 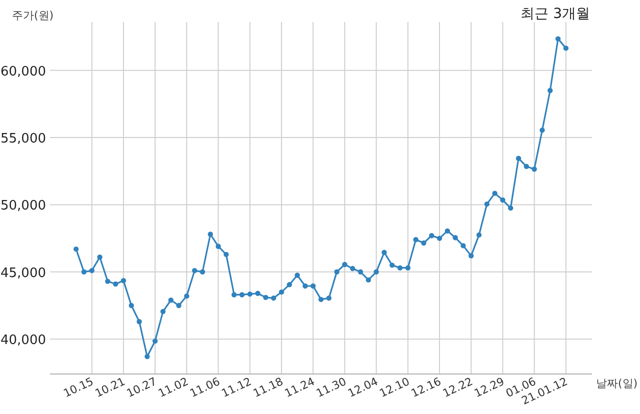 I want to click on y-tick-label: 40,000, so click(x=23, y=340).